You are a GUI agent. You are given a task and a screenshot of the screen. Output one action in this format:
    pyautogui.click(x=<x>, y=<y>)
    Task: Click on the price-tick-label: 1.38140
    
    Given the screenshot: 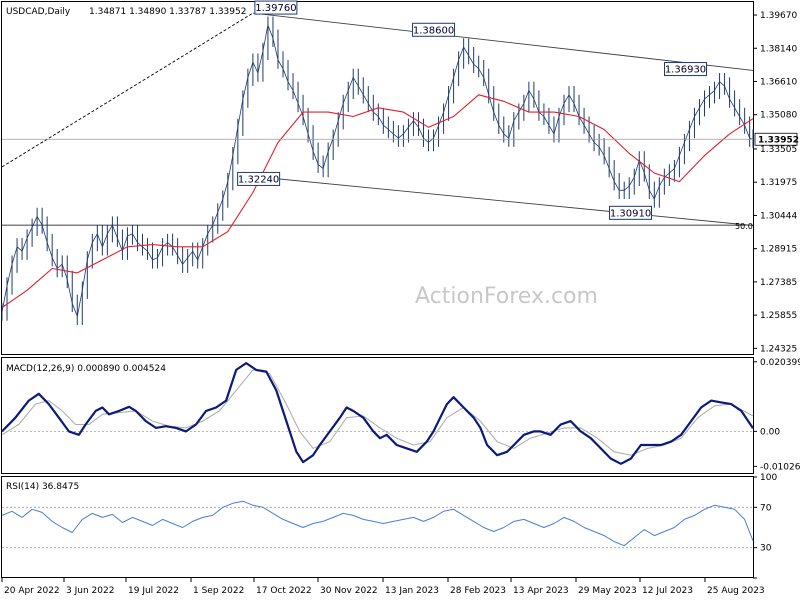 What is the action you would take?
    pyautogui.click(x=778, y=49)
    